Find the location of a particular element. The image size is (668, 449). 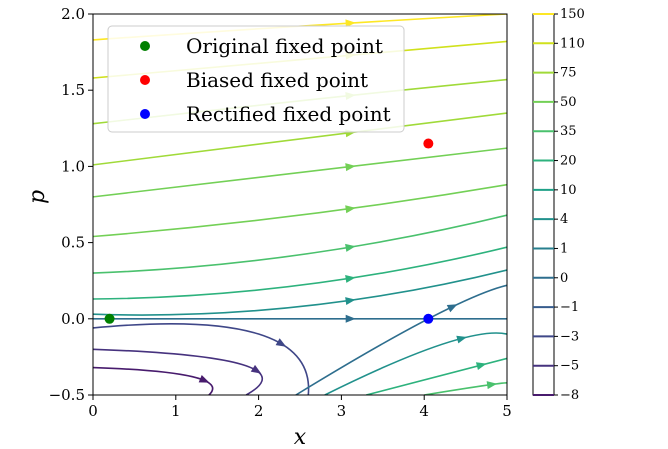

colorbar-label: 75 is located at coordinates (568, 73).